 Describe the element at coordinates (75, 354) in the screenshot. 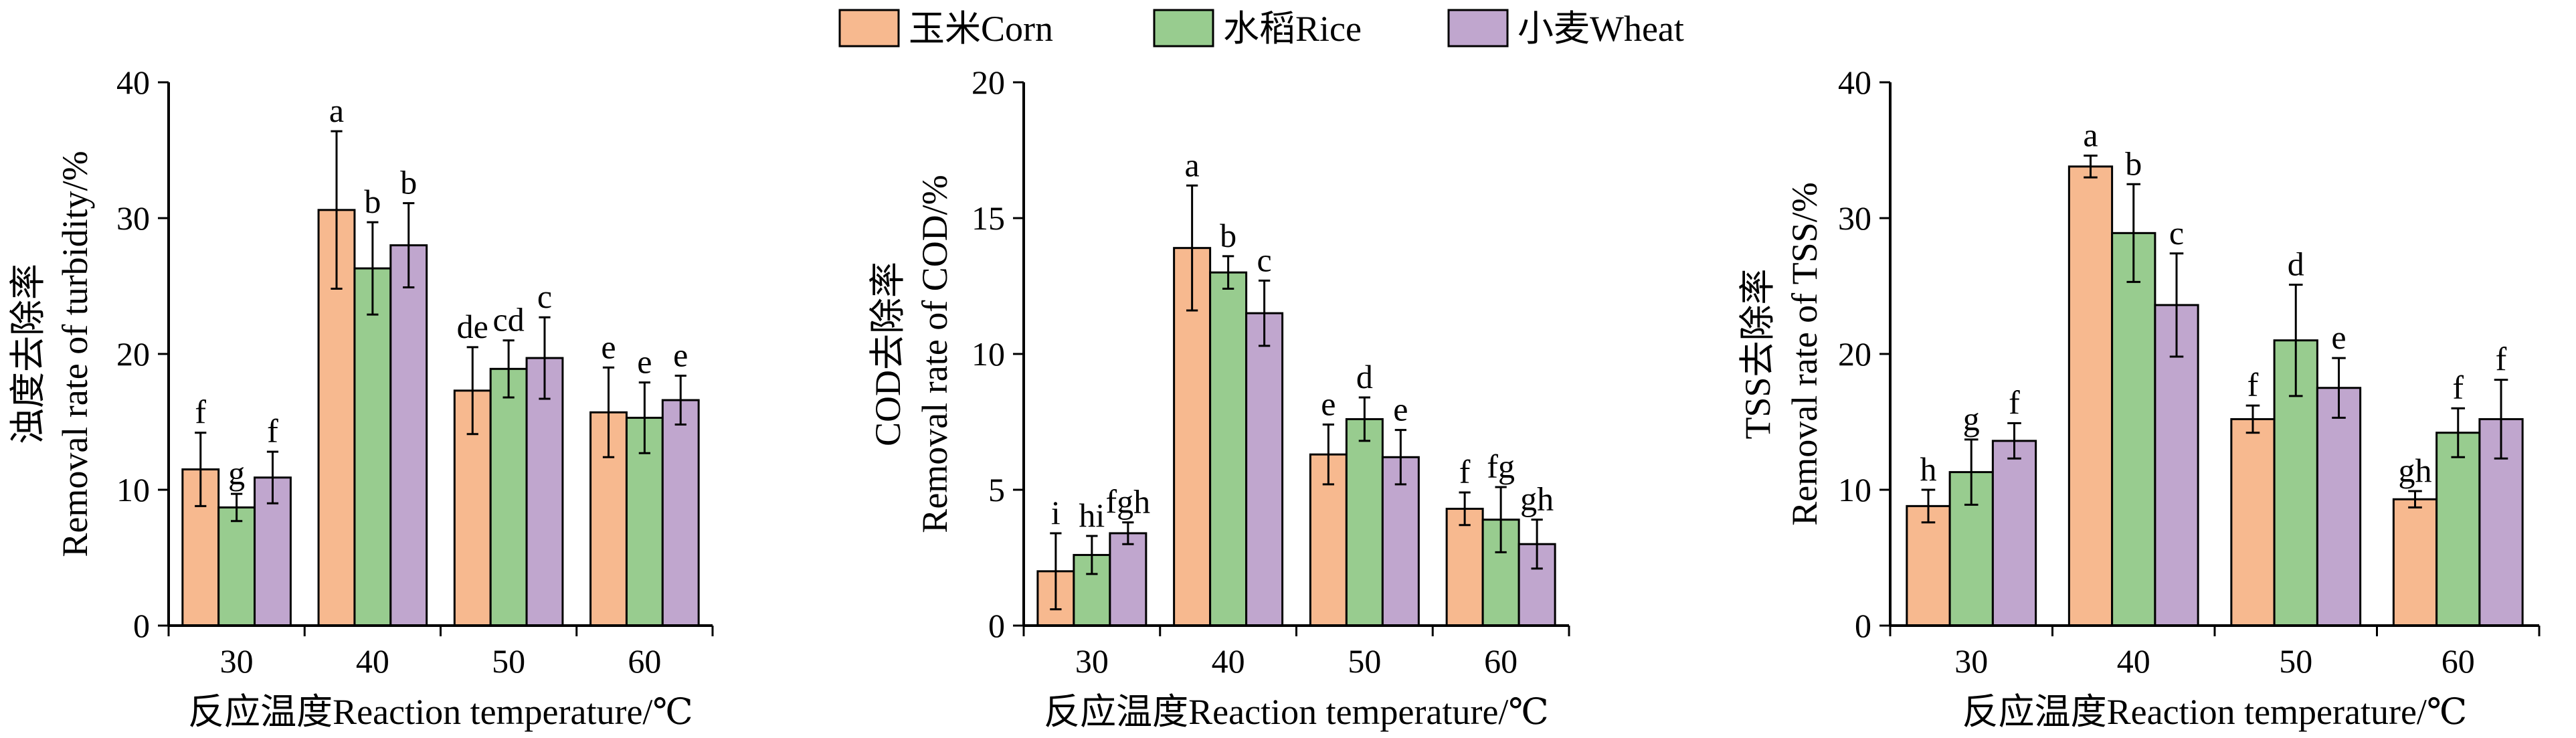

I see `y-axis-title-line-2: Removal rate of turbidity/%` at that location.